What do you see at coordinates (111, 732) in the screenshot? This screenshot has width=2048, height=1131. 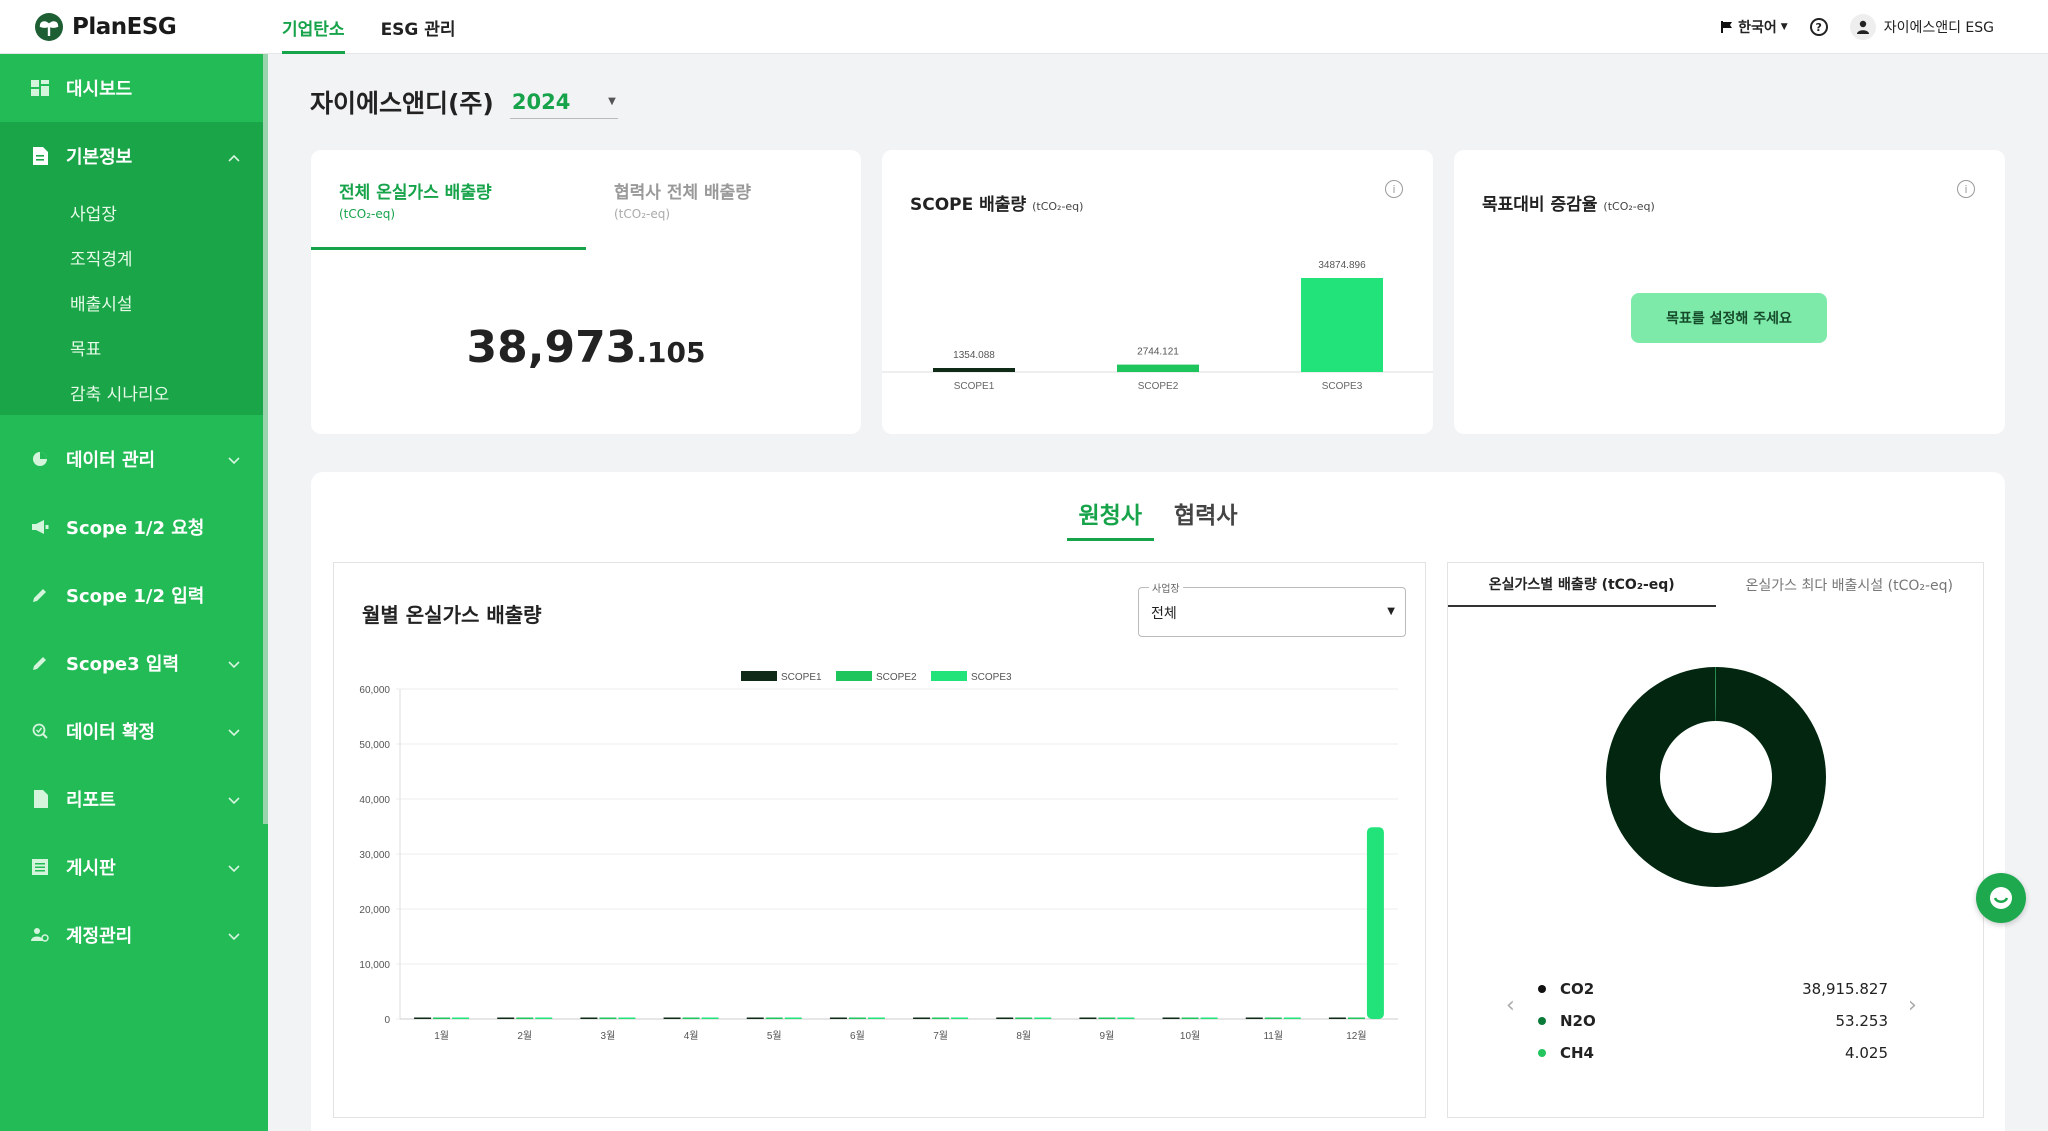 I see `sidebar-item-label: 데이터 확정` at bounding box center [111, 732].